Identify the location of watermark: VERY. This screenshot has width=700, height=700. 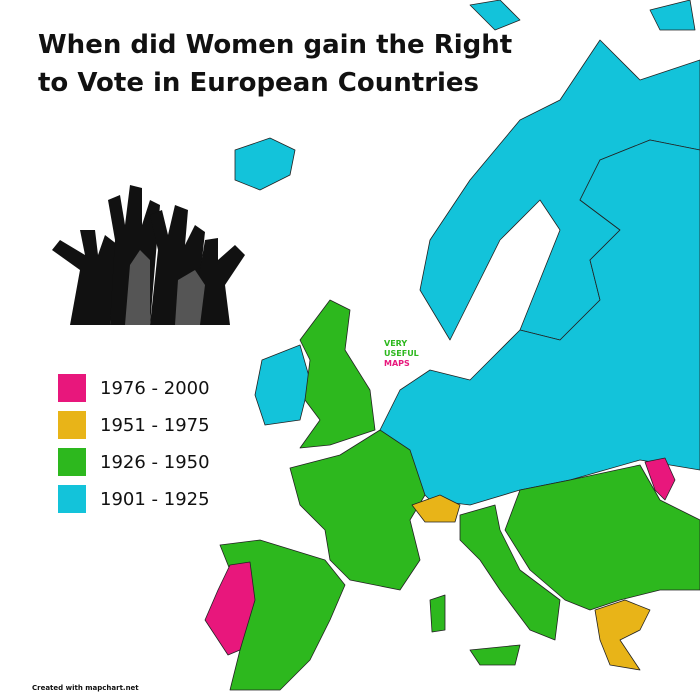
(395, 343).